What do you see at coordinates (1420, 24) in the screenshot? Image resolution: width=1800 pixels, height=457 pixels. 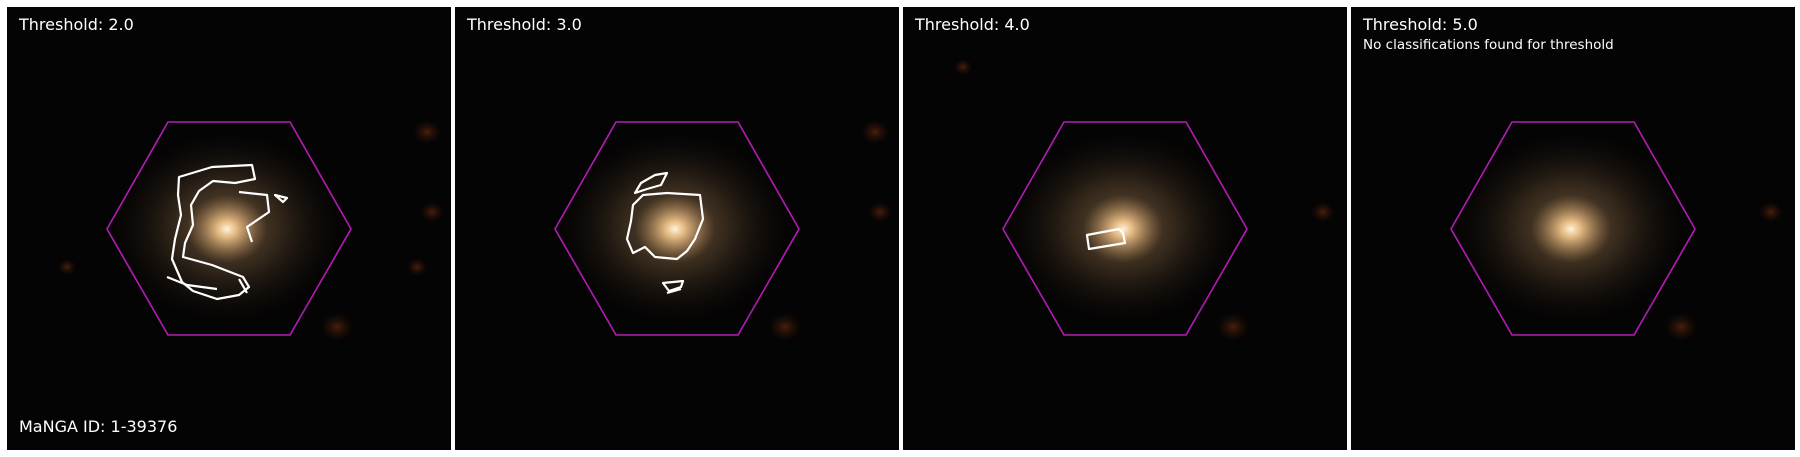 I see `threshold-label: Threshold: 5.0` at bounding box center [1420, 24].